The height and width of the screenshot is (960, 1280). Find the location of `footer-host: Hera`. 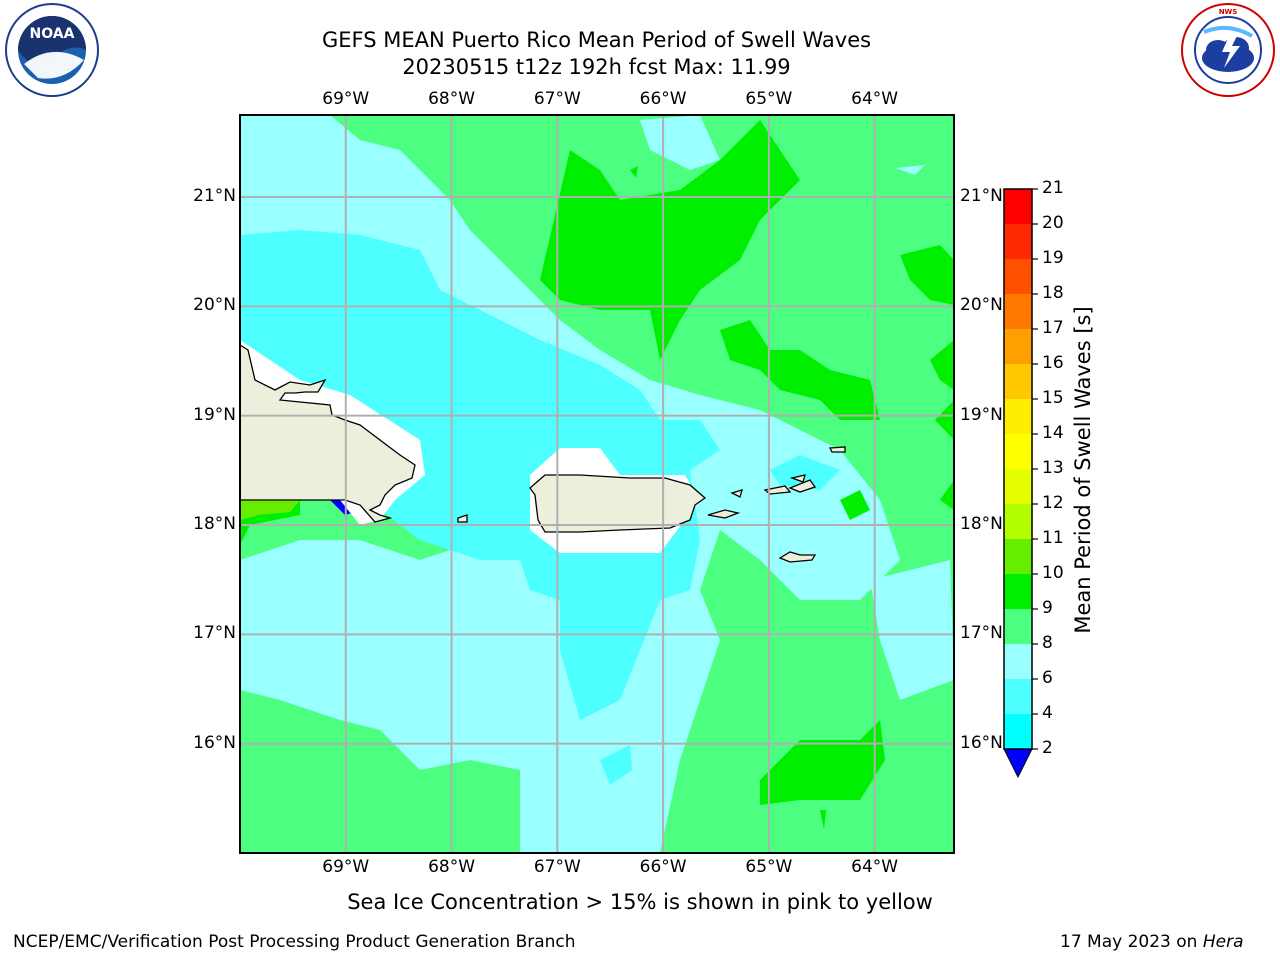

footer-host: Hera is located at coordinates (1223, 942).